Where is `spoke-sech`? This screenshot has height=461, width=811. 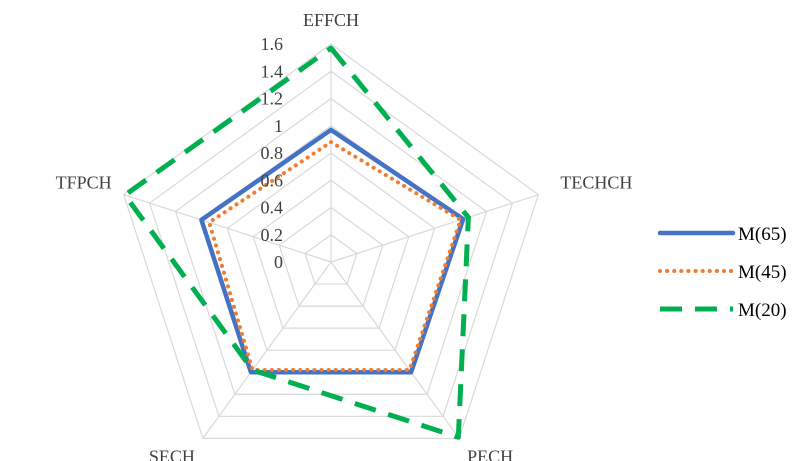
spoke-sech is located at coordinates (267, 350).